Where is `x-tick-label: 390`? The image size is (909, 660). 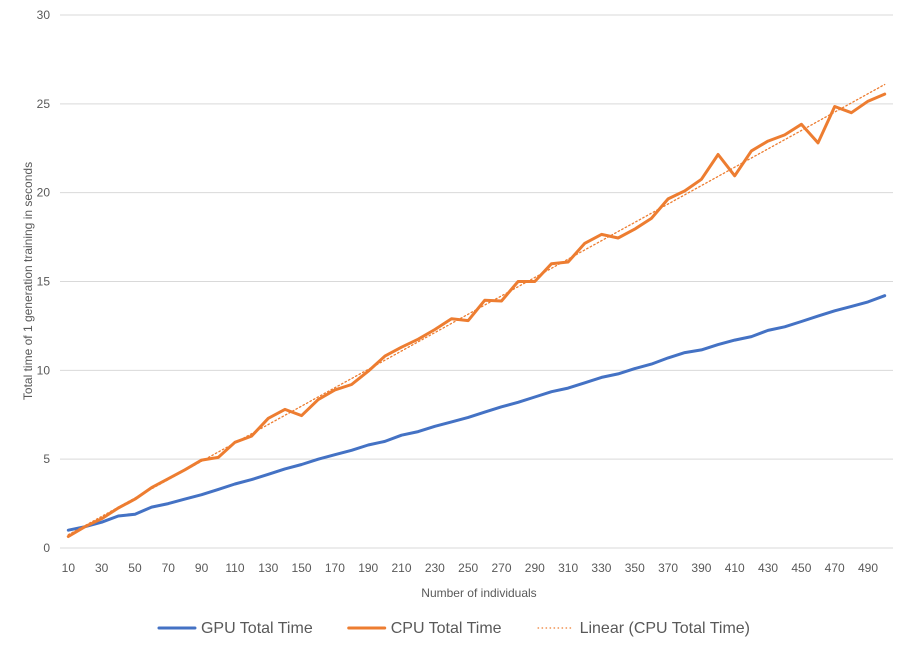
x-tick-label: 390 is located at coordinates (701, 568).